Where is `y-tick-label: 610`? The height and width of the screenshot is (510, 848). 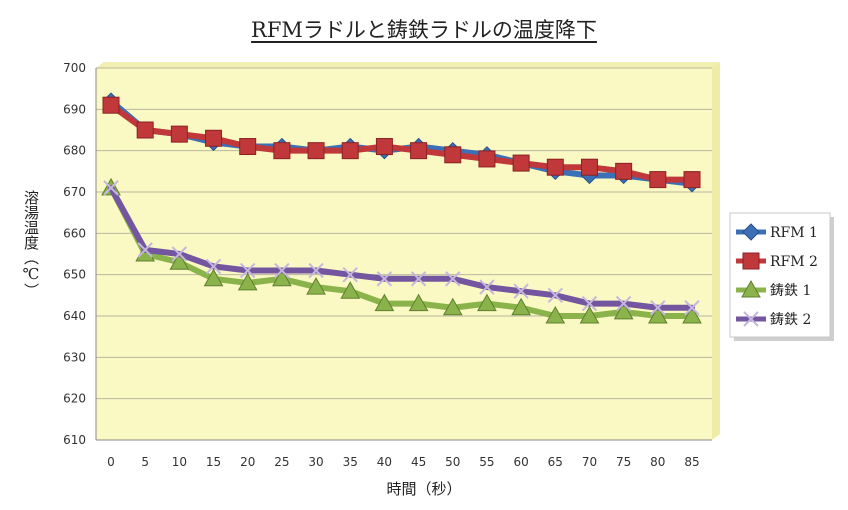
y-tick-label: 610 is located at coordinates (74, 440).